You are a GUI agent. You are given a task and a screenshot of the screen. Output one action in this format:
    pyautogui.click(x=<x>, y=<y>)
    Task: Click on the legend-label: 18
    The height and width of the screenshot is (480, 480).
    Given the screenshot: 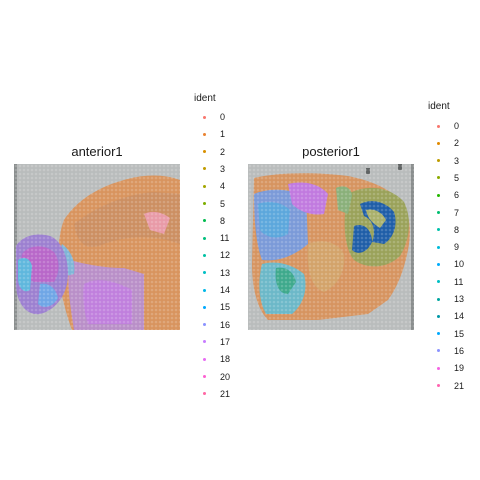 What is the action you would take?
    pyautogui.click(x=225, y=359)
    